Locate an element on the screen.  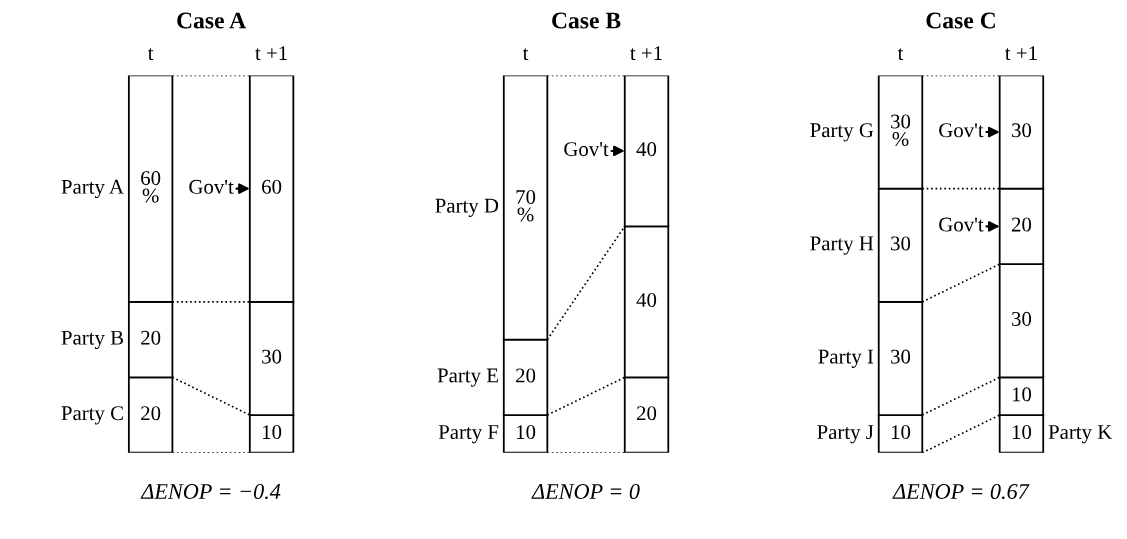
series-label: Party G is located at coordinates (842, 132).